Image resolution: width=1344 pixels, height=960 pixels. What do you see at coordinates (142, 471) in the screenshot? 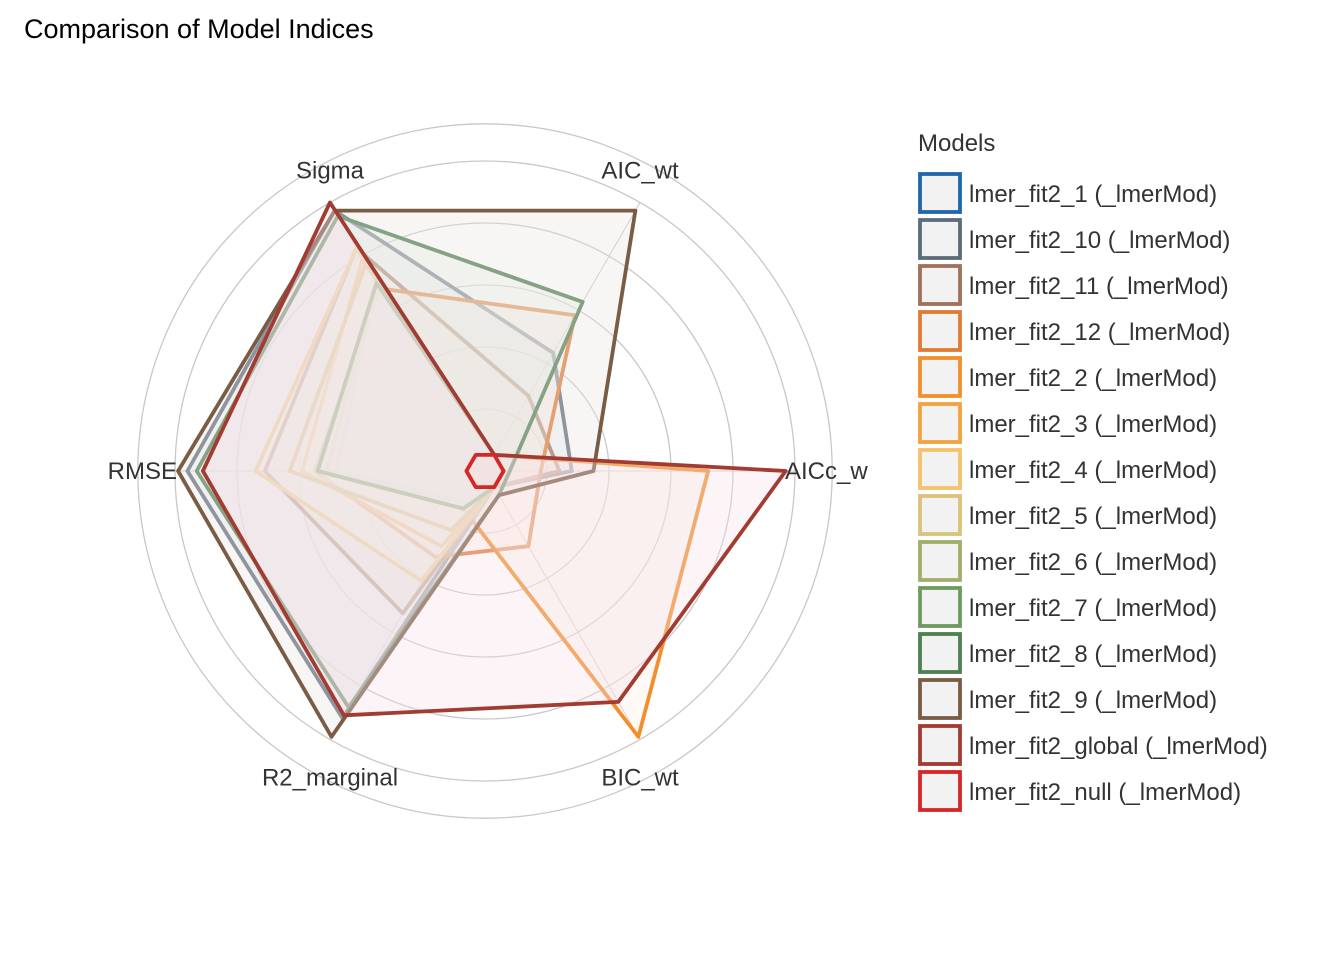
I see `axis-label-RMSE: RMSE` at bounding box center [142, 471].